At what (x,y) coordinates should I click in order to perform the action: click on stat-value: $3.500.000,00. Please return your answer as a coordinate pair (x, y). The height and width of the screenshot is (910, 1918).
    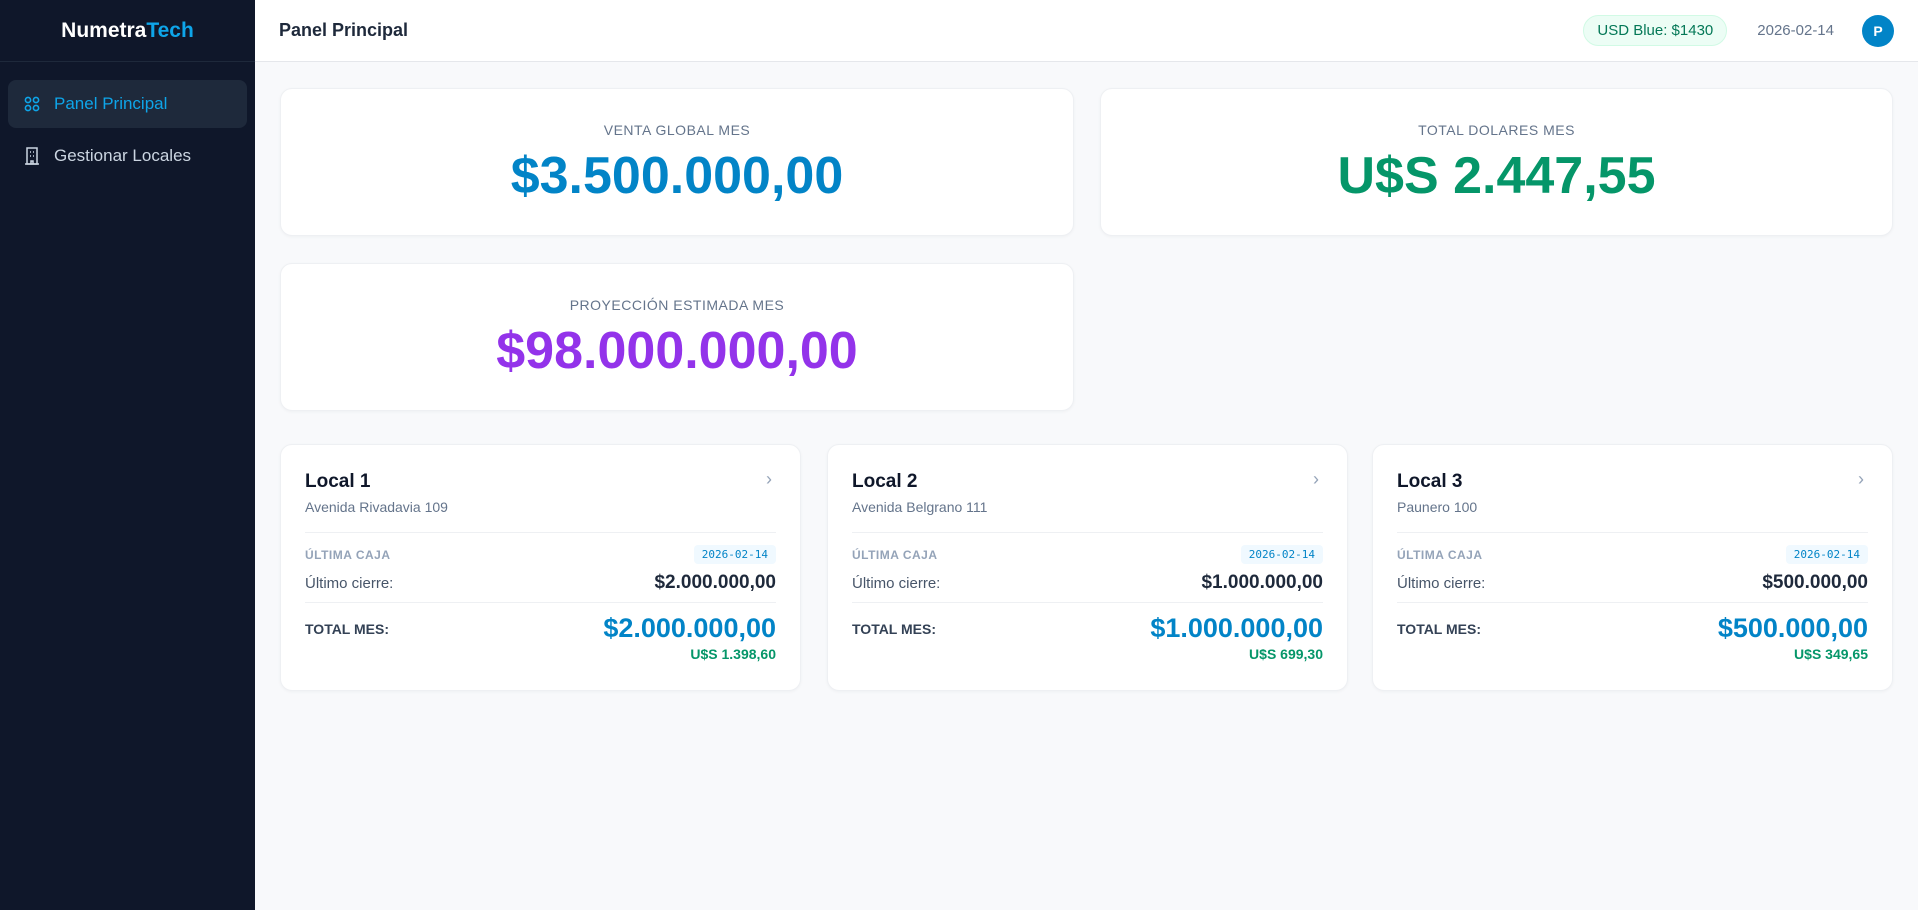
    Looking at the image, I should click on (677, 176).